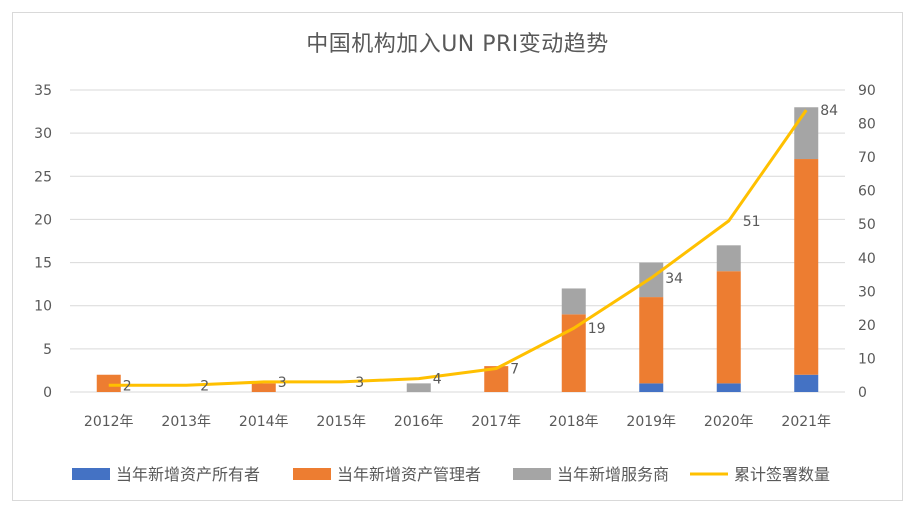 The image size is (915, 513). Describe the element at coordinates (43, 307) in the screenshot. I see `y-left-tick-label: 10` at that location.